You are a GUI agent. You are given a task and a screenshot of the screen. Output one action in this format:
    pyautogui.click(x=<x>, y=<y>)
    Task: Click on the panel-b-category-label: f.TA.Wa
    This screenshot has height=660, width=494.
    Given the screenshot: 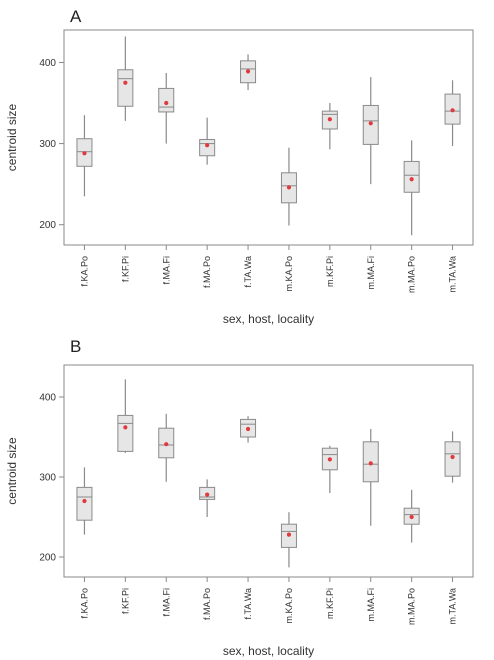 What is the action you would take?
    pyautogui.click(x=248, y=604)
    